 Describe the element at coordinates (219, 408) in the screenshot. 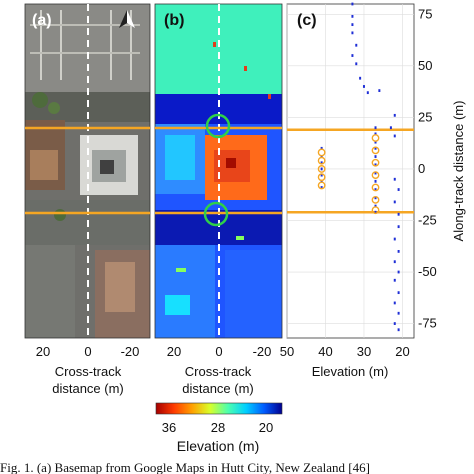

I see `colorbar` at that location.